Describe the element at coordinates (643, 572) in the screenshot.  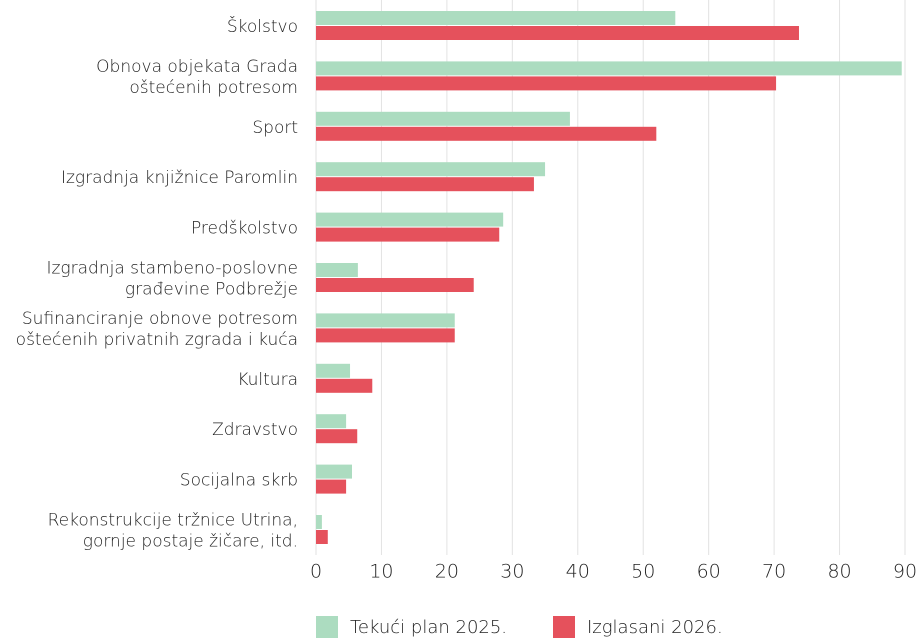
I see `x-tick-label: 50` at that location.